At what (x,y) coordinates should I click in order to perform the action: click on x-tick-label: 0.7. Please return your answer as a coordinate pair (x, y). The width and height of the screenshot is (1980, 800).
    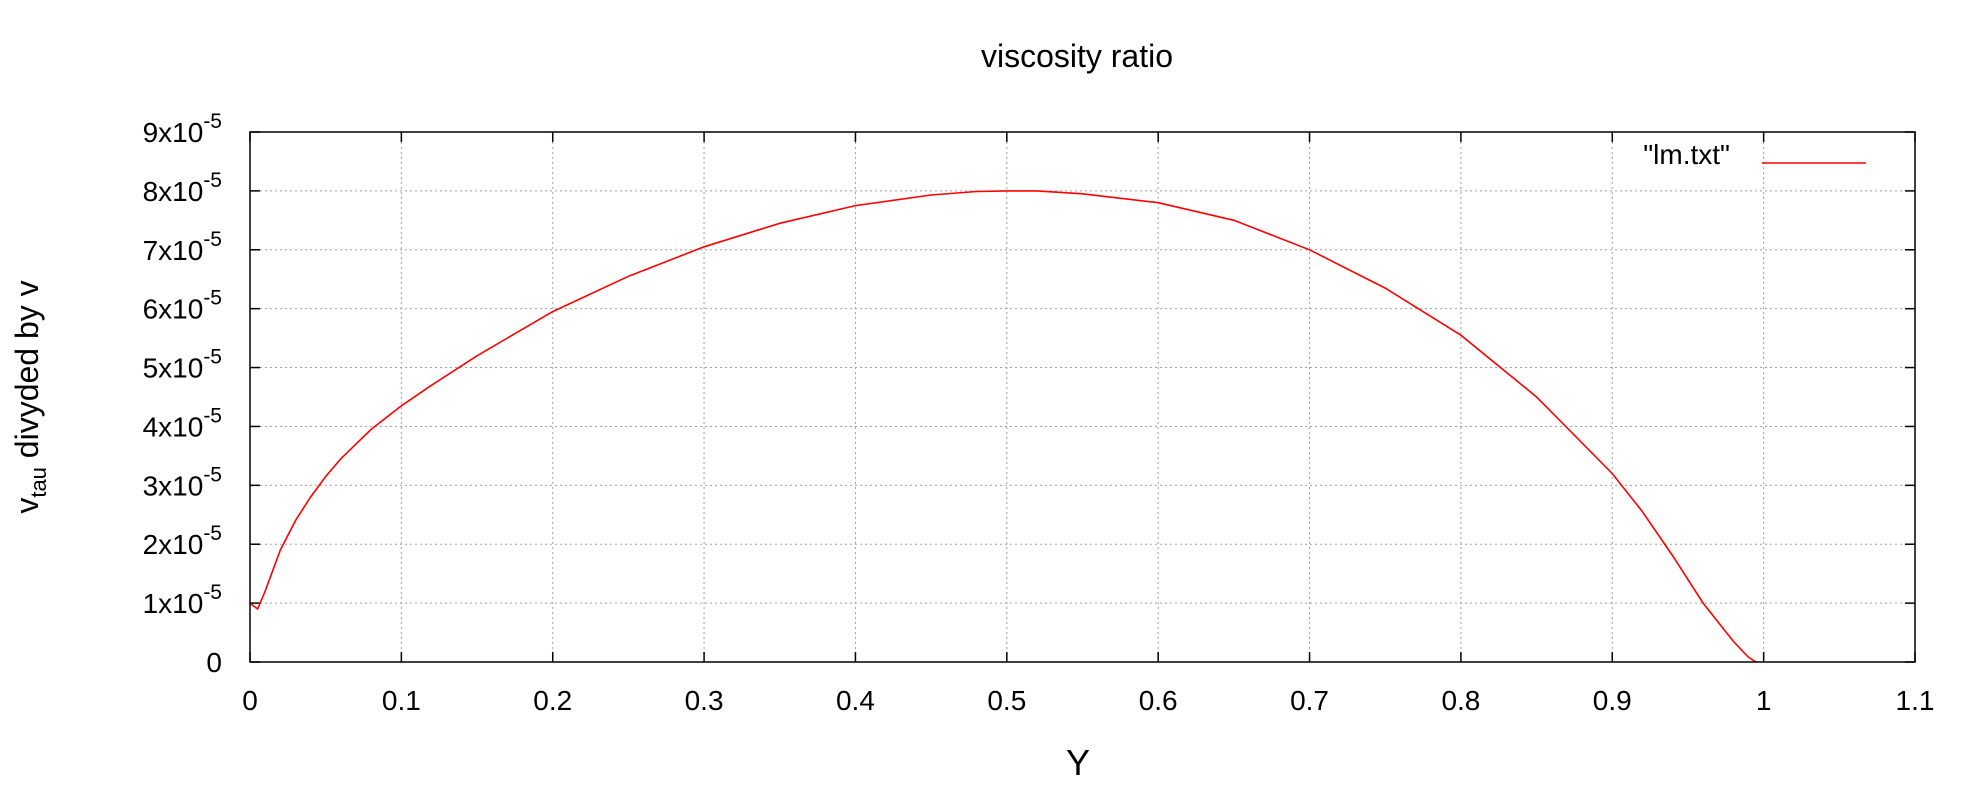
    Looking at the image, I should click on (1309, 700).